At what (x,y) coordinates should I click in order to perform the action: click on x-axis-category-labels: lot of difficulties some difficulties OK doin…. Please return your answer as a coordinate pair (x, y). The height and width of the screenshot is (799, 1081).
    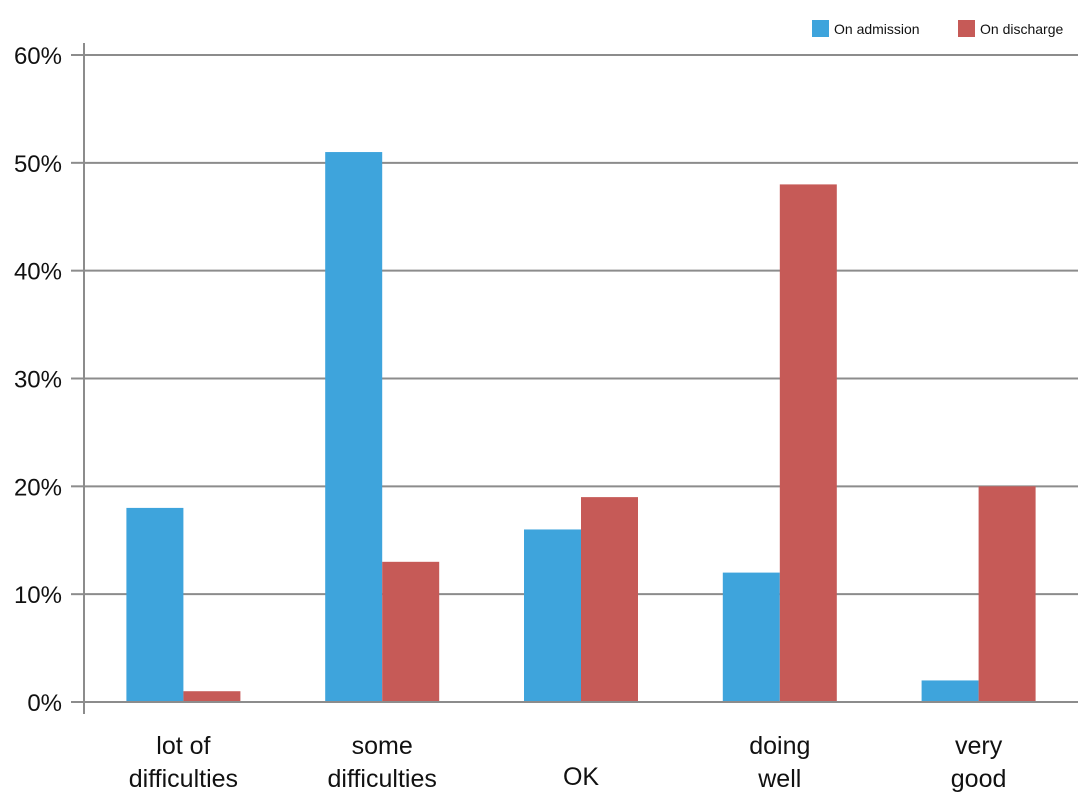
    Looking at the image, I should click on (568, 762).